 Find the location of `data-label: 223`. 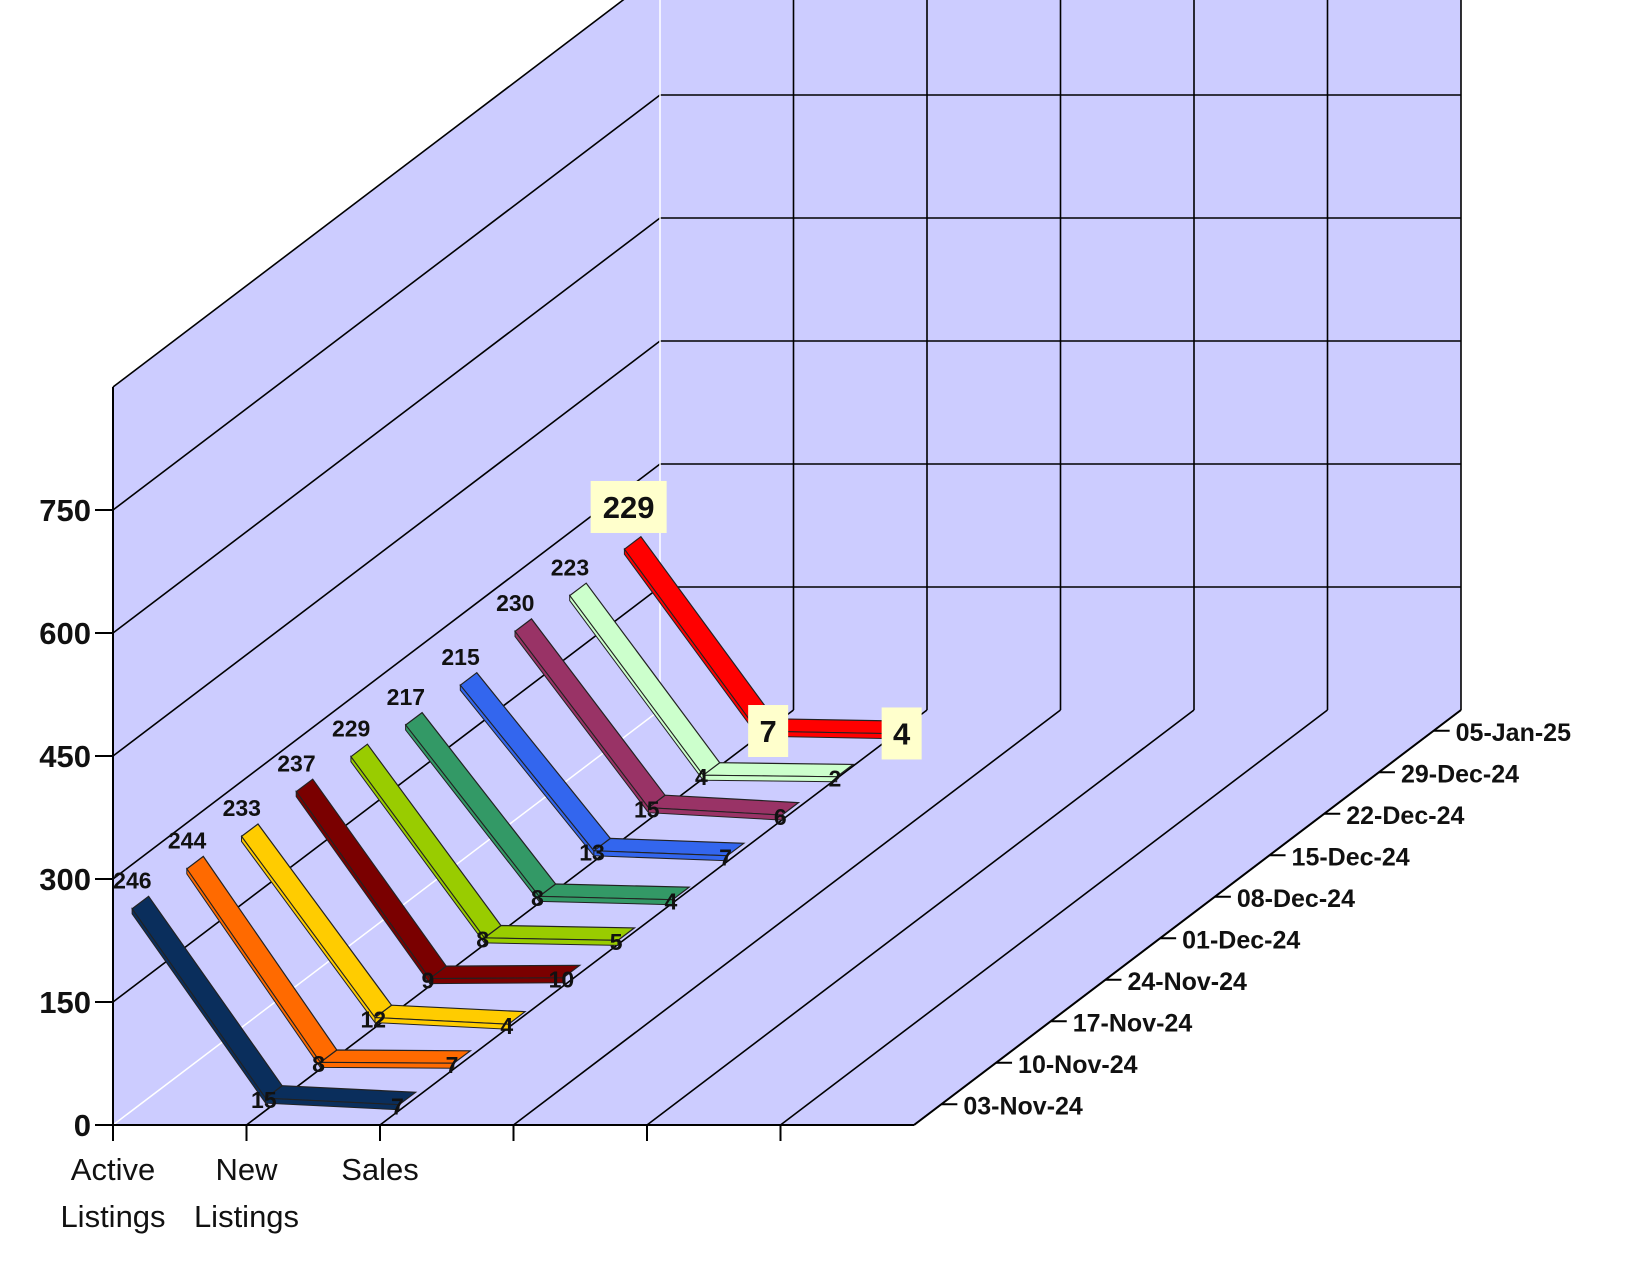

data-label: 223 is located at coordinates (570, 567).